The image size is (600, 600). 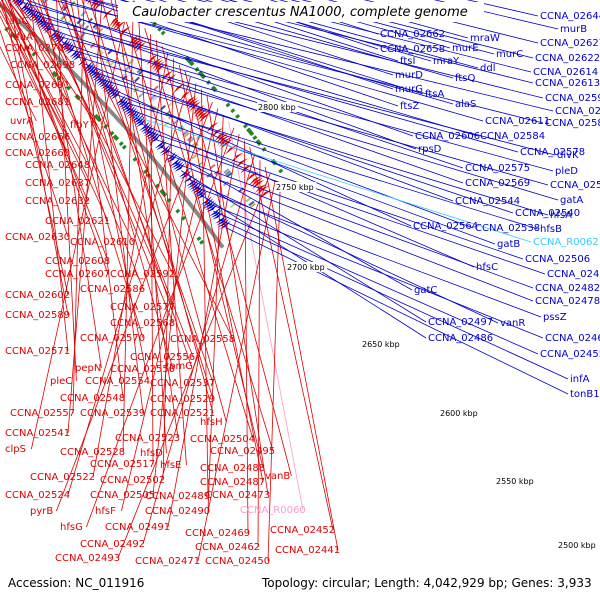 What do you see at coordinates (430, 149) in the screenshot?
I see `gene-label: rpsD` at bounding box center [430, 149].